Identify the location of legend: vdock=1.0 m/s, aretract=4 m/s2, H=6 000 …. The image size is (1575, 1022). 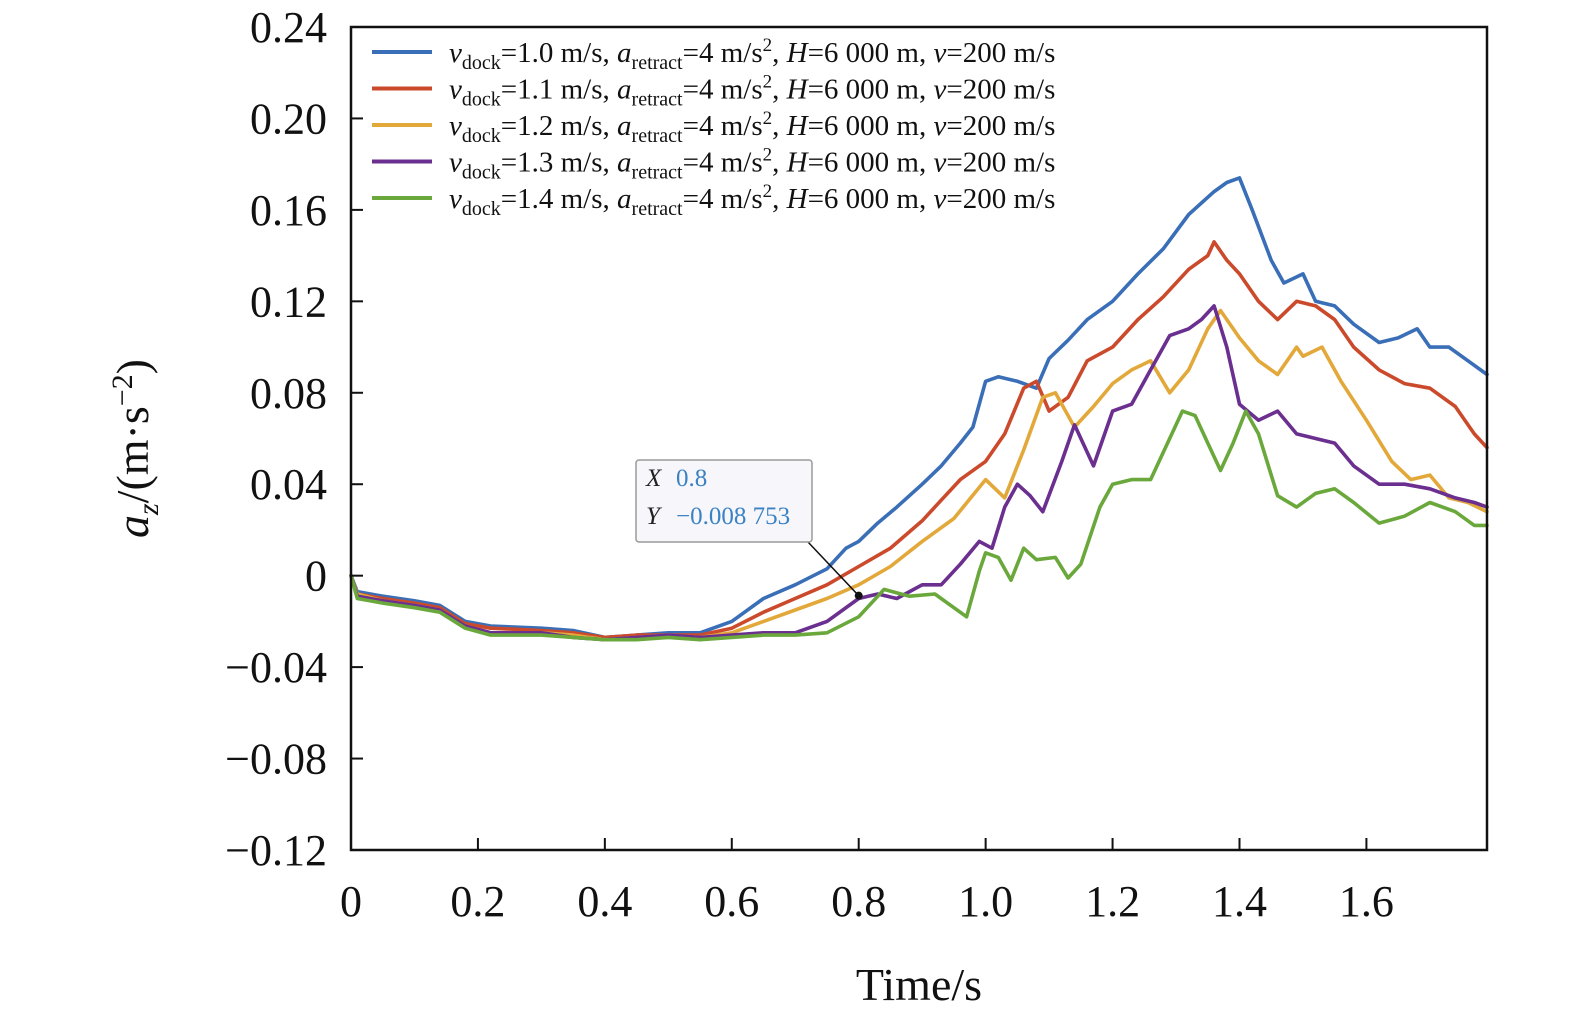
(713, 127).